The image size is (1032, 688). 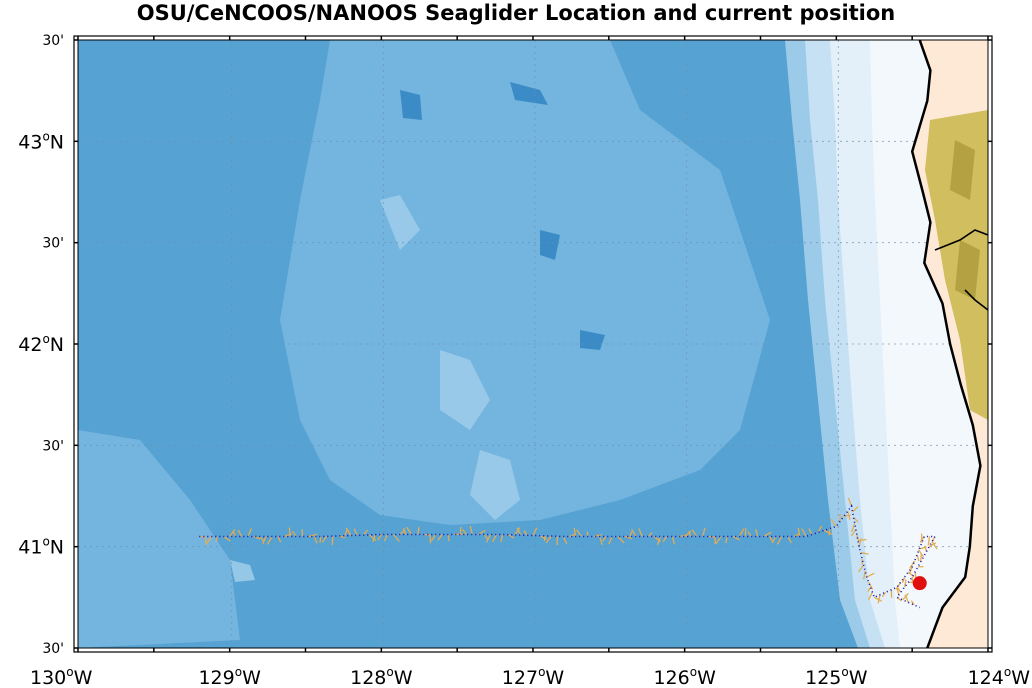 What do you see at coordinates (159, 539) in the screenshot?
I see `mid-ocean-region-sw` at bounding box center [159, 539].